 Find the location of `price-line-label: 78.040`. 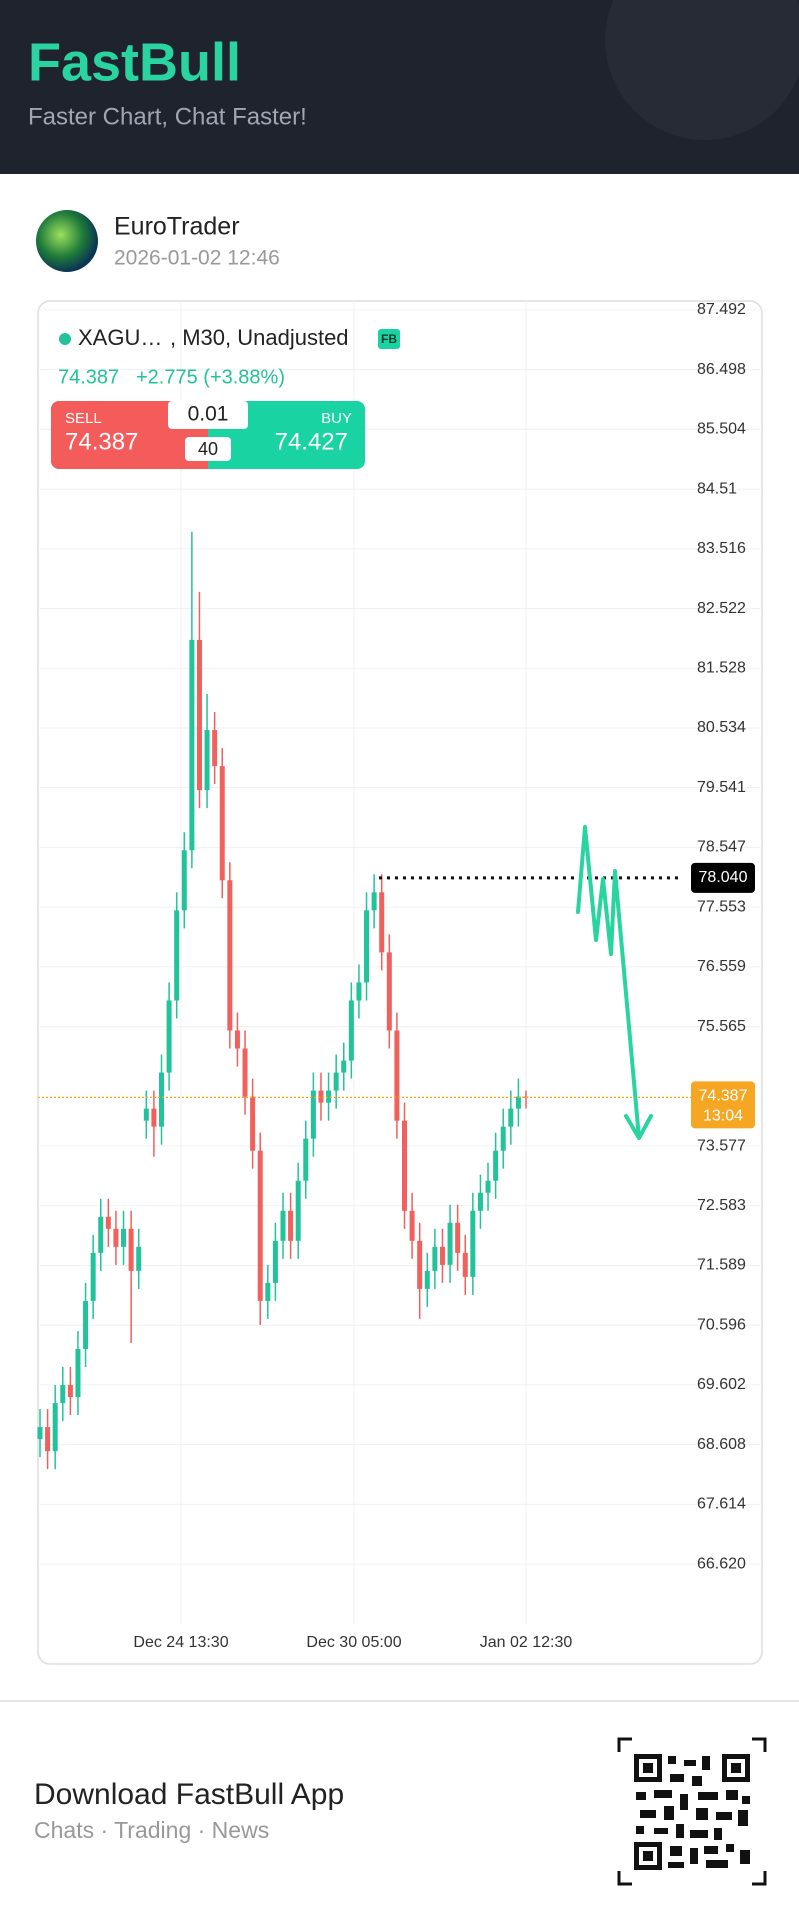

price-line-label: 78.040 is located at coordinates (723, 877).